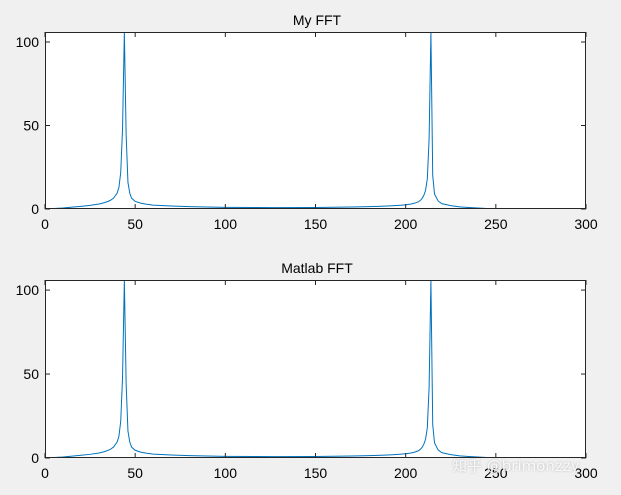 The height and width of the screenshot is (495, 621). Describe the element at coordinates (317, 20) in the screenshot. I see `plot-title: My FFT` at that location.